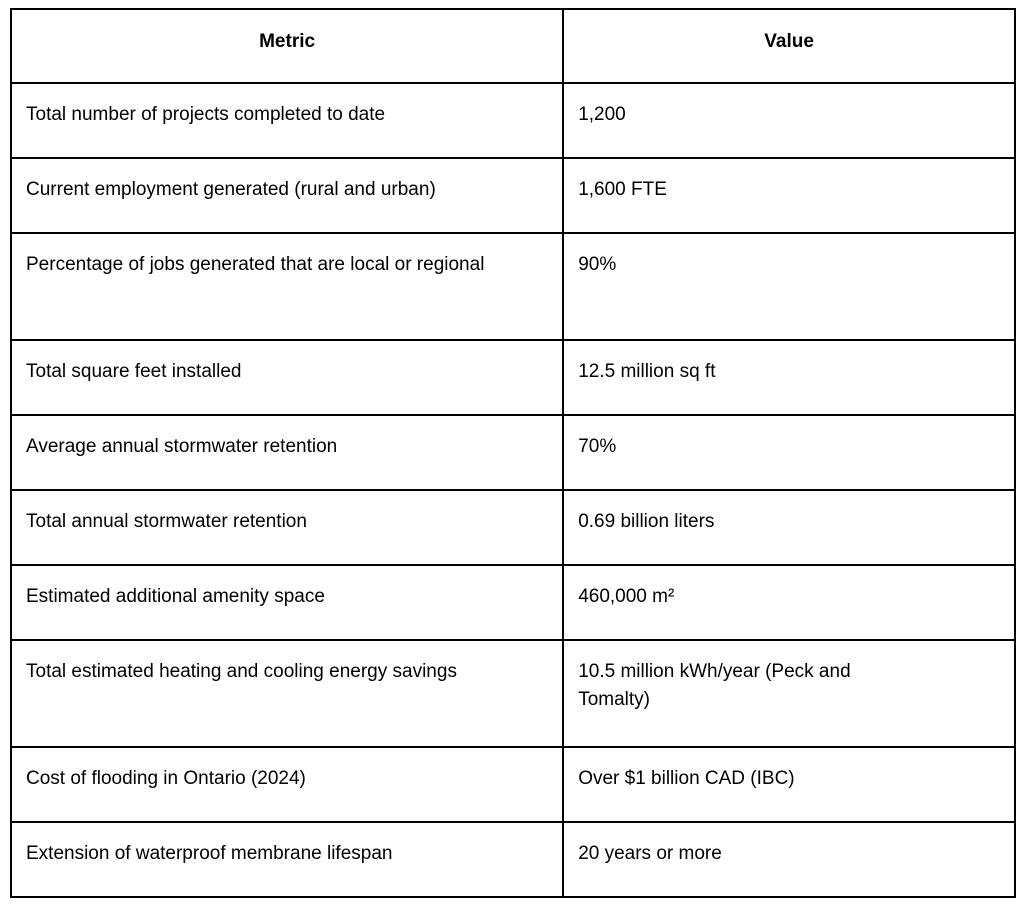 This screenshot has width=1026, height=912. What do you see at coordinates (287, 377) in the screenshot?
I see `metric-cell: Total square feet installed` at bounding box center [287, 377].